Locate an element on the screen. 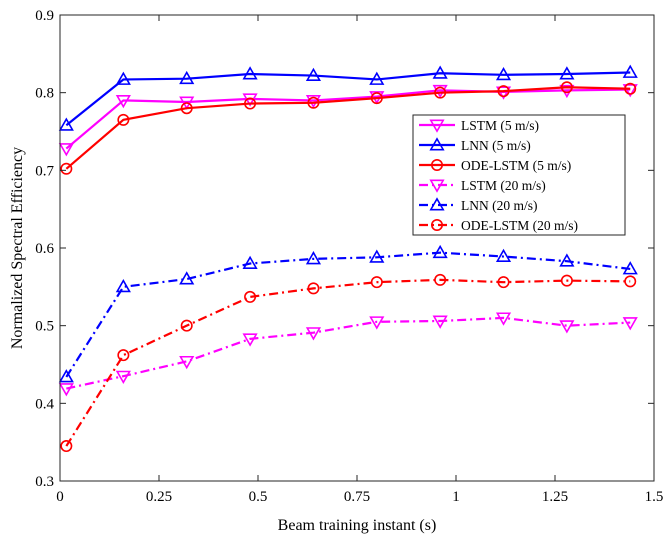  x-tick-label-6: 1.5 is located at coordinates (654, 497).